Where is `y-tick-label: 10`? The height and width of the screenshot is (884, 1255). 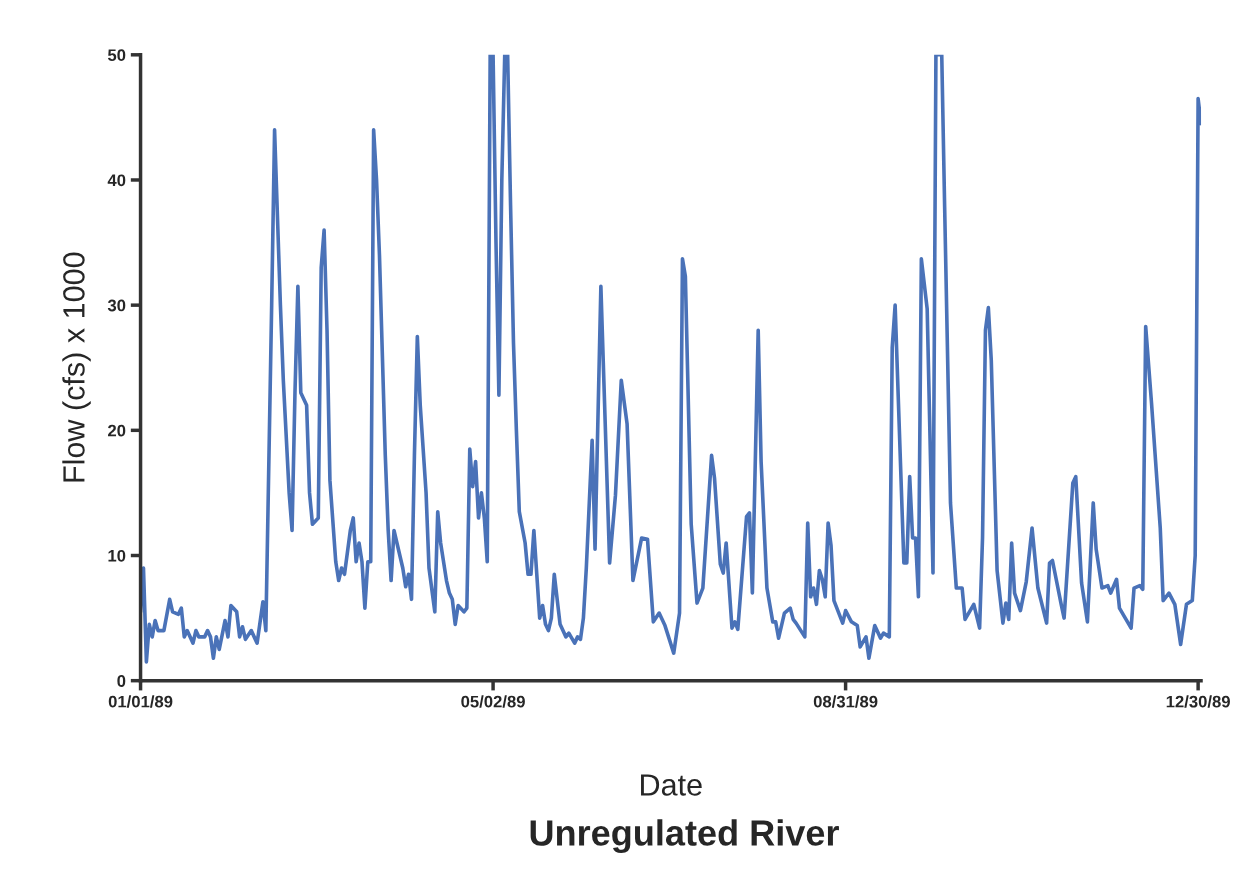
y-tick-label: 10 is located at coordinates (117, 555).